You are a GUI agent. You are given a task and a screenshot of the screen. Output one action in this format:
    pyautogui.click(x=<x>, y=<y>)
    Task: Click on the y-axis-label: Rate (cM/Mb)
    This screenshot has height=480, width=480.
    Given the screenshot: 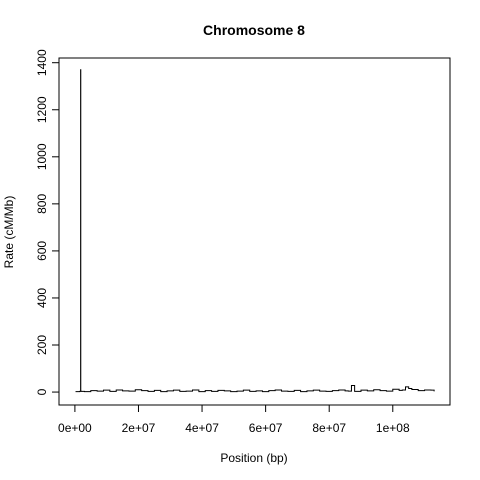 What is the action you would take?
    pyautogui.click(x=9, y=232)
    